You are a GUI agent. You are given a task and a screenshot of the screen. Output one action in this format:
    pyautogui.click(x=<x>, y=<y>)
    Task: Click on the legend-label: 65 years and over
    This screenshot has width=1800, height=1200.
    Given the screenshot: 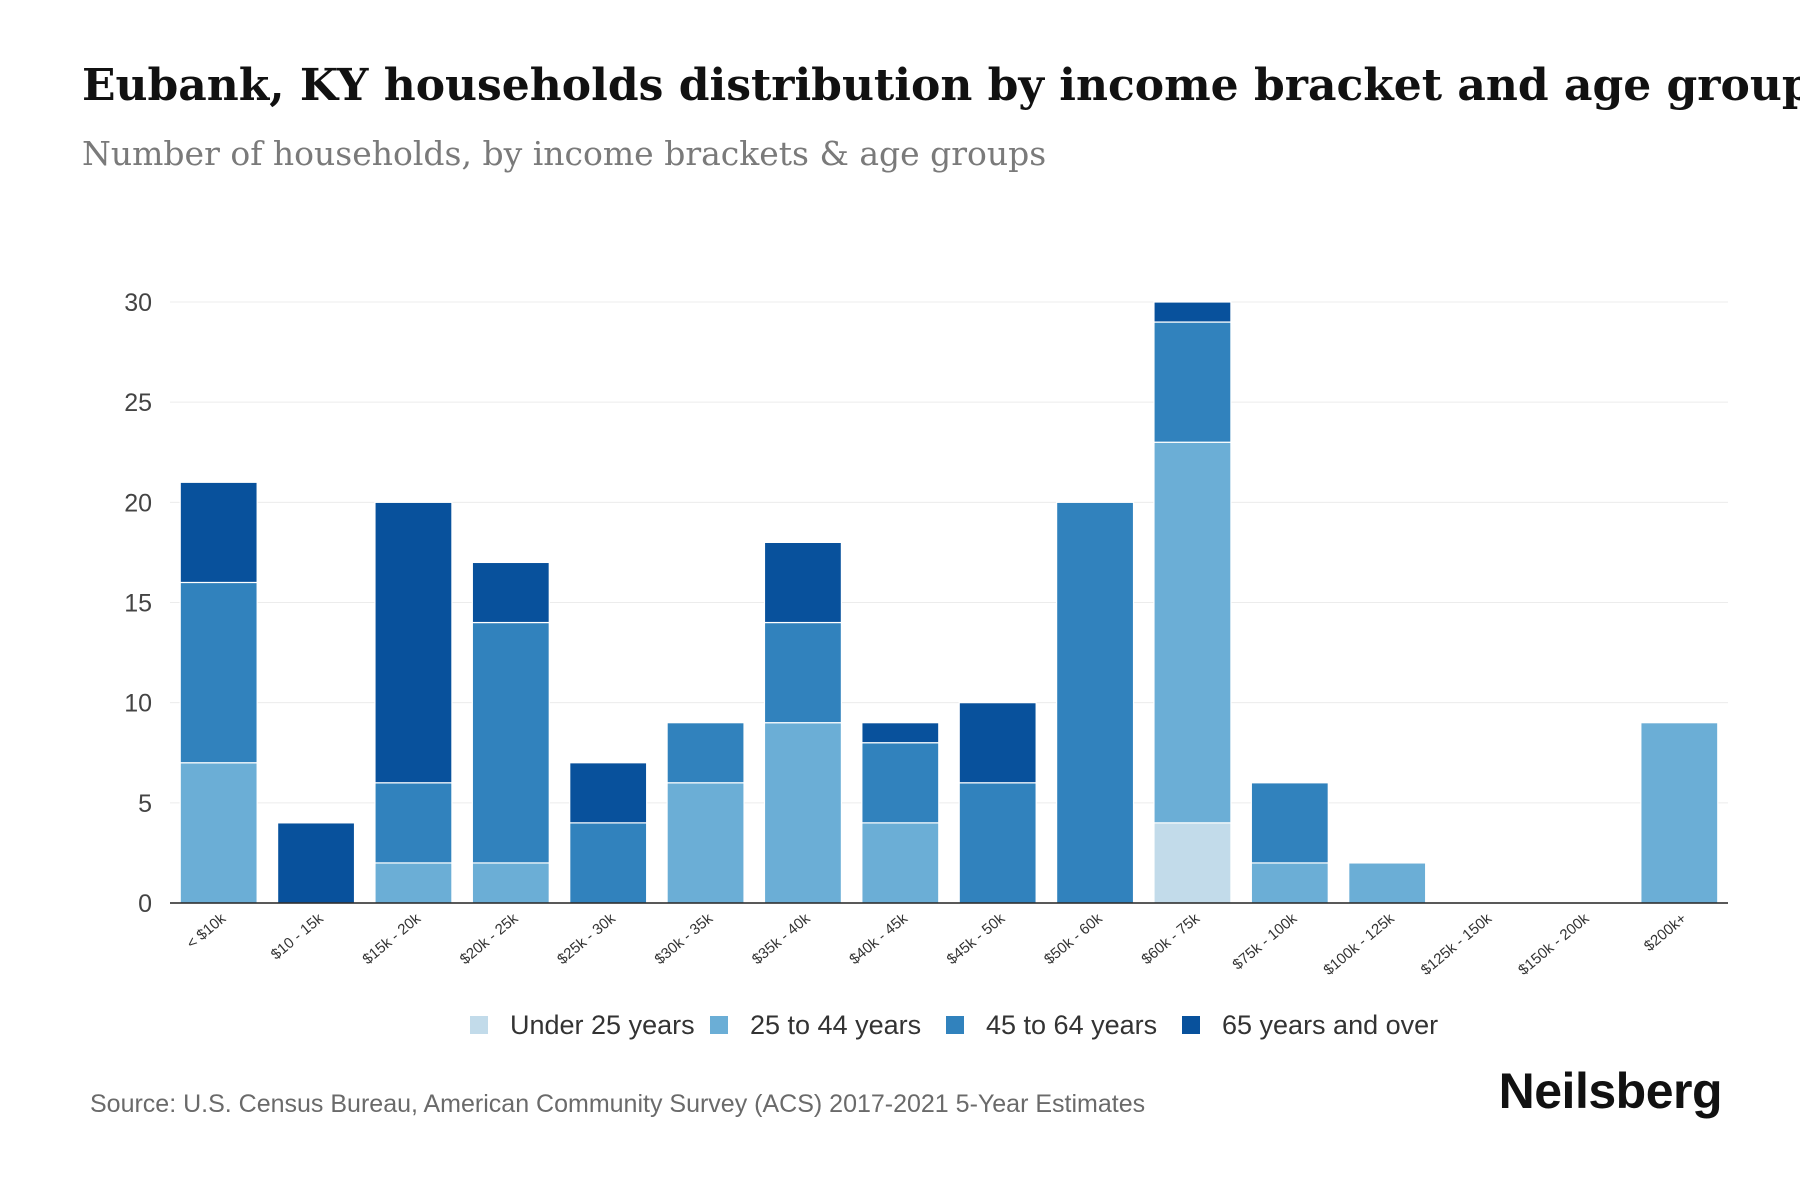 What is the action you would take?
    pyautogui.click(x=1330, y=1025)
    